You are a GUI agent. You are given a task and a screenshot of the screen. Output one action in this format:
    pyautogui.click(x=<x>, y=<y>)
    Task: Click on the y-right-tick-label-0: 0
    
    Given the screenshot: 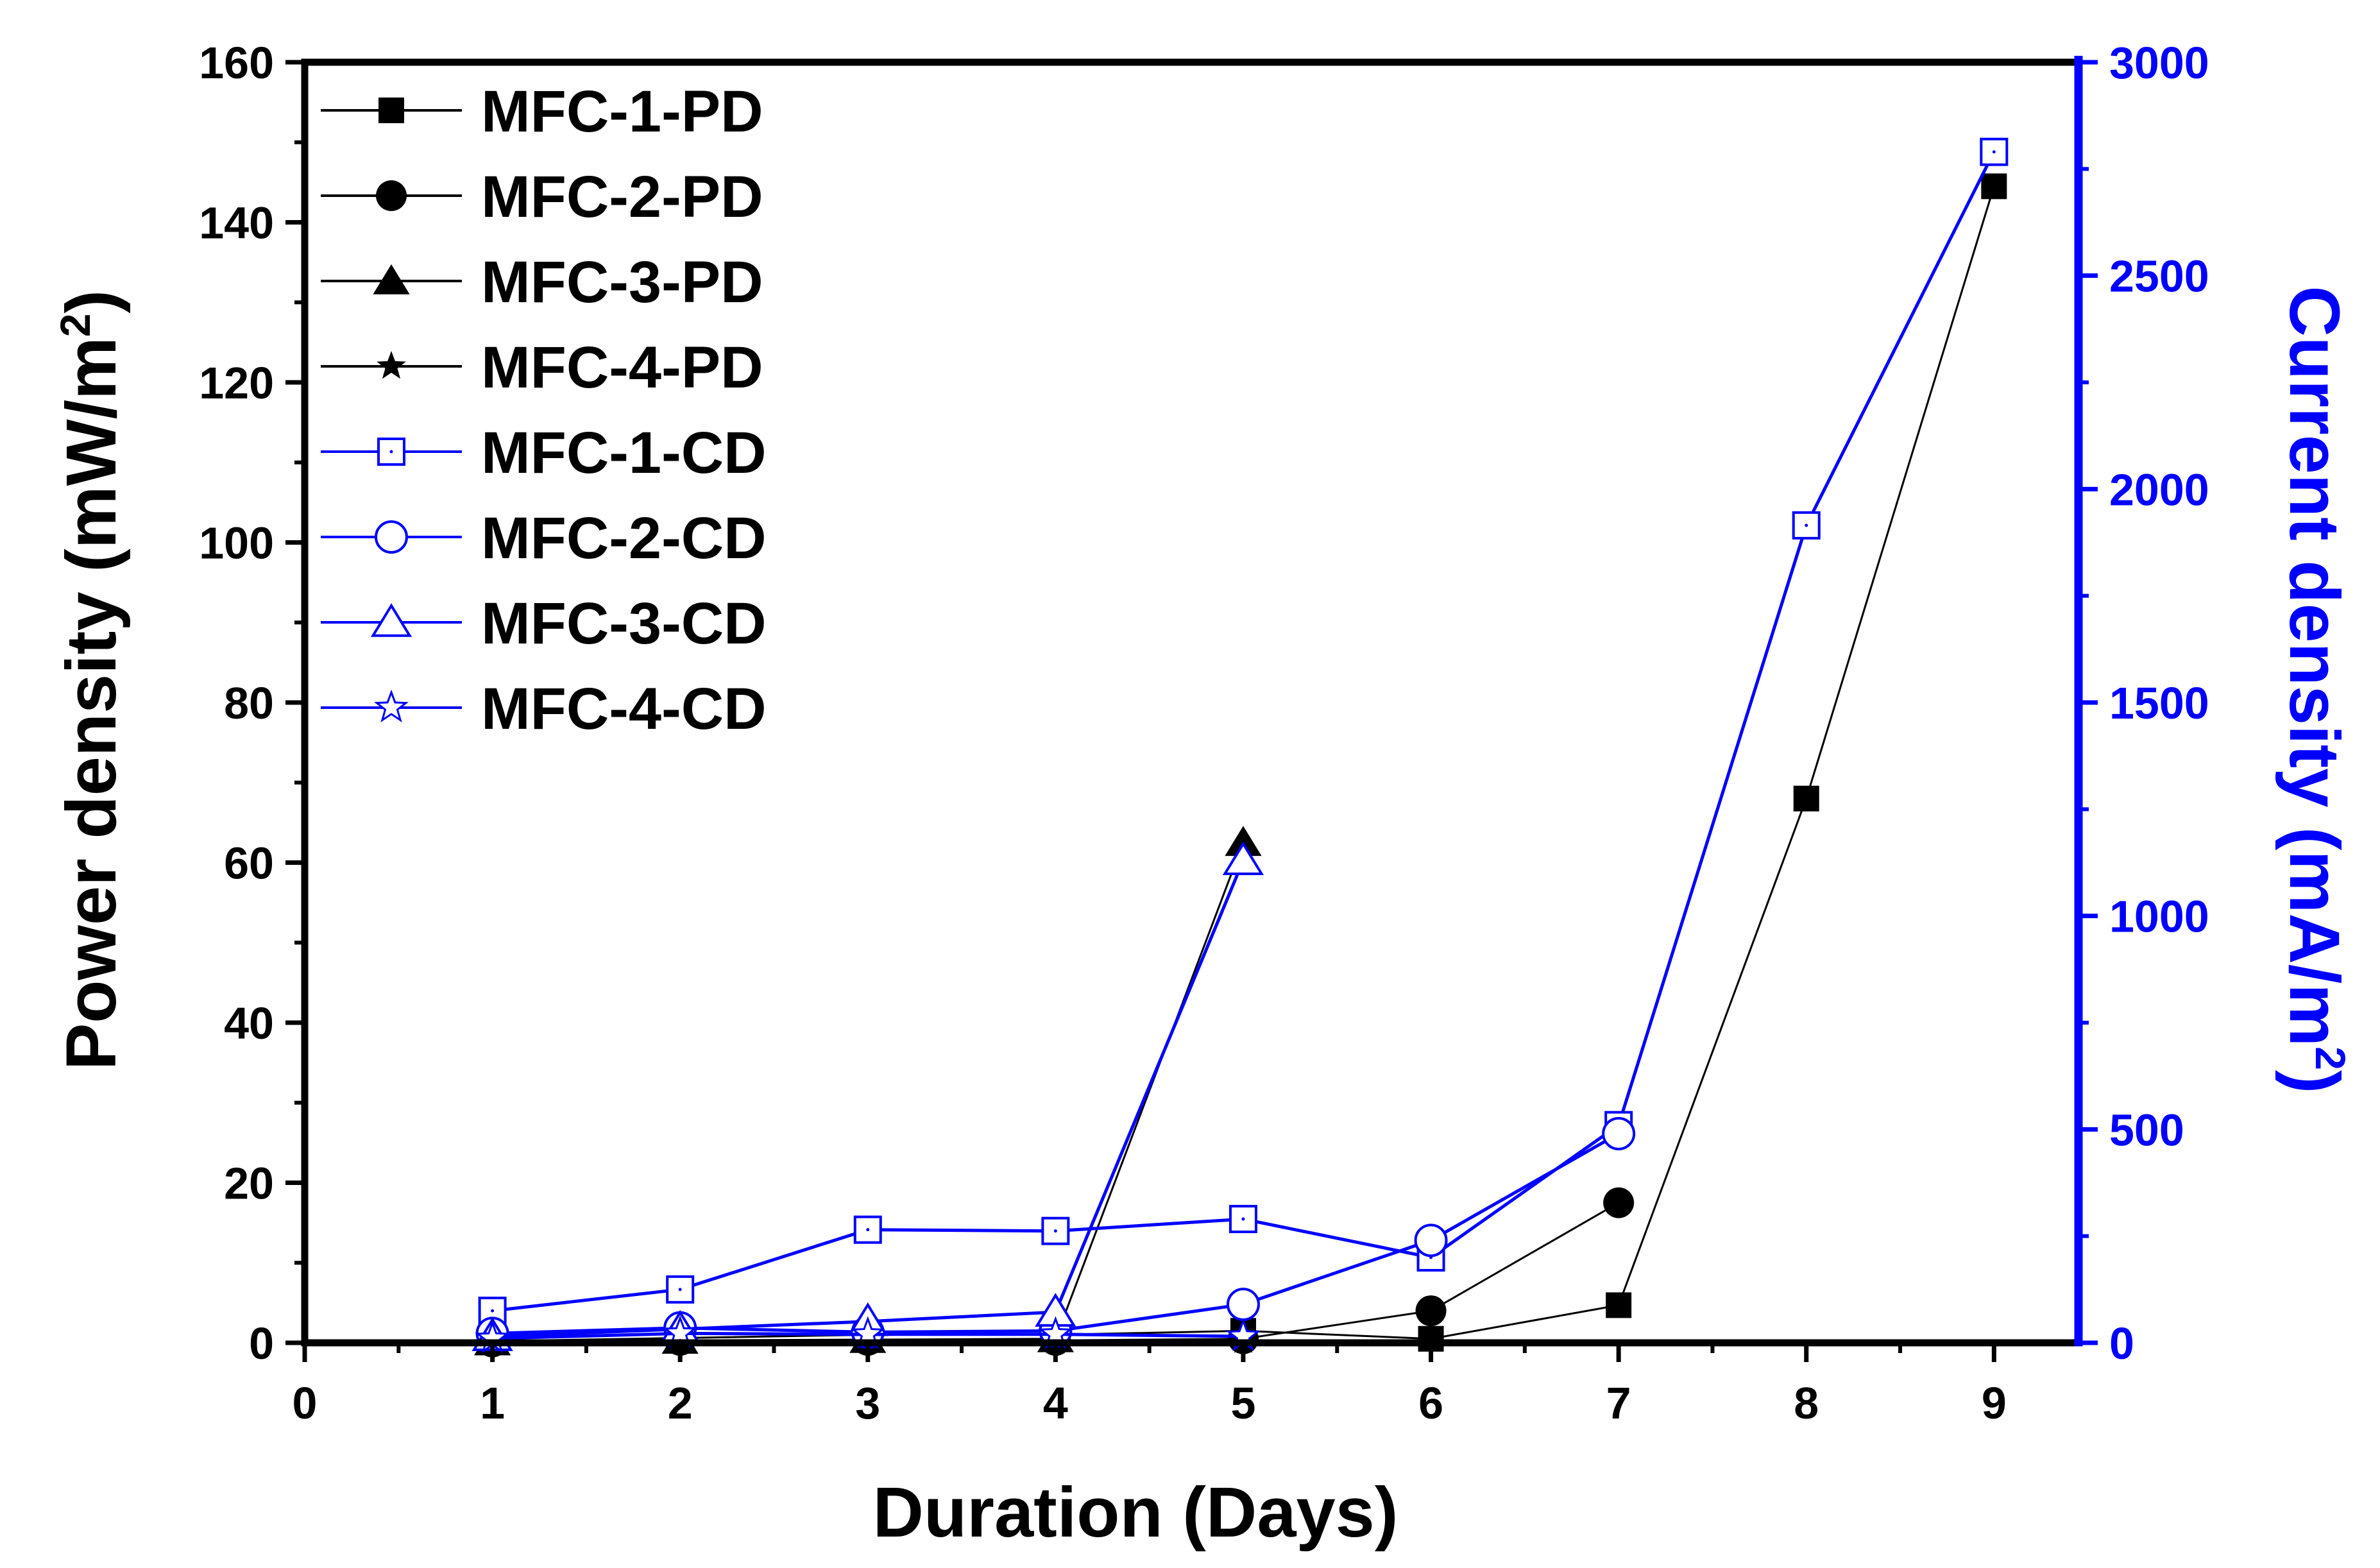 What is the action you would take?
    pyautogui.click(x=2121, y=1343)
    